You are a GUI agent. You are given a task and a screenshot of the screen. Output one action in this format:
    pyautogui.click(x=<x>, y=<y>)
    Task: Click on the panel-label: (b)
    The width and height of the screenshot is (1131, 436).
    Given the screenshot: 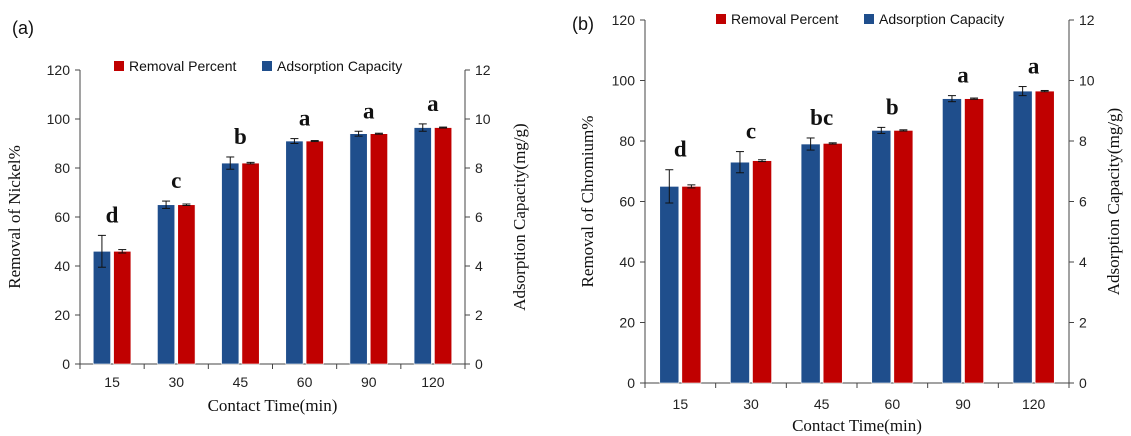 What is the action you would take?
    pyautogui.click(x=583, y=24)
    